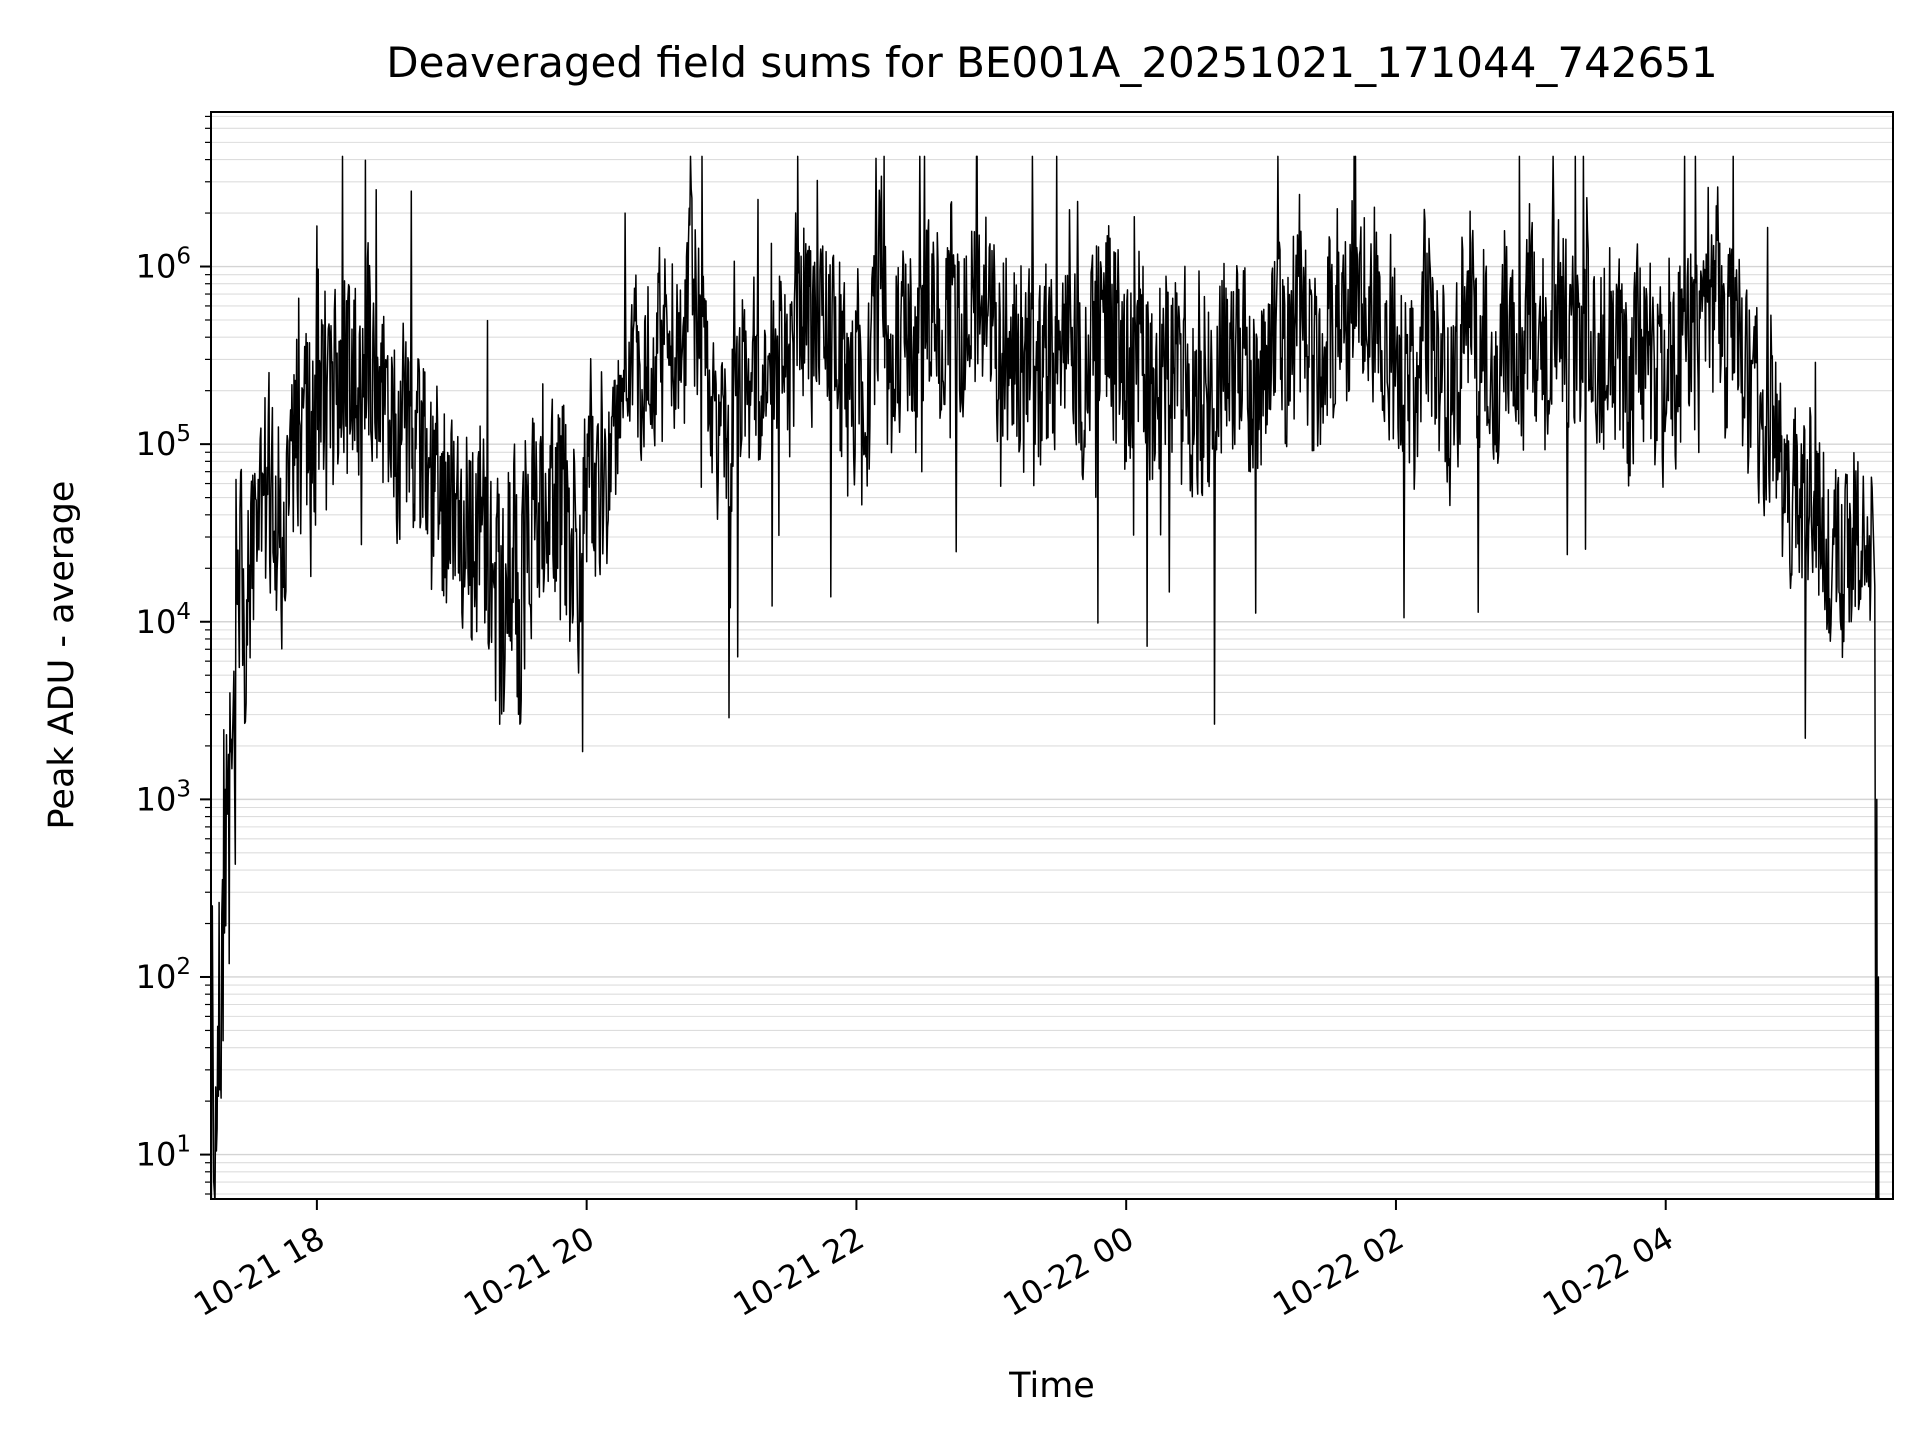 This screenshot has width=1920, height=1440. Describe the element at coordinates (163, 265) in the screenshot. I see `y-tick-label: 10⁶` at that location.